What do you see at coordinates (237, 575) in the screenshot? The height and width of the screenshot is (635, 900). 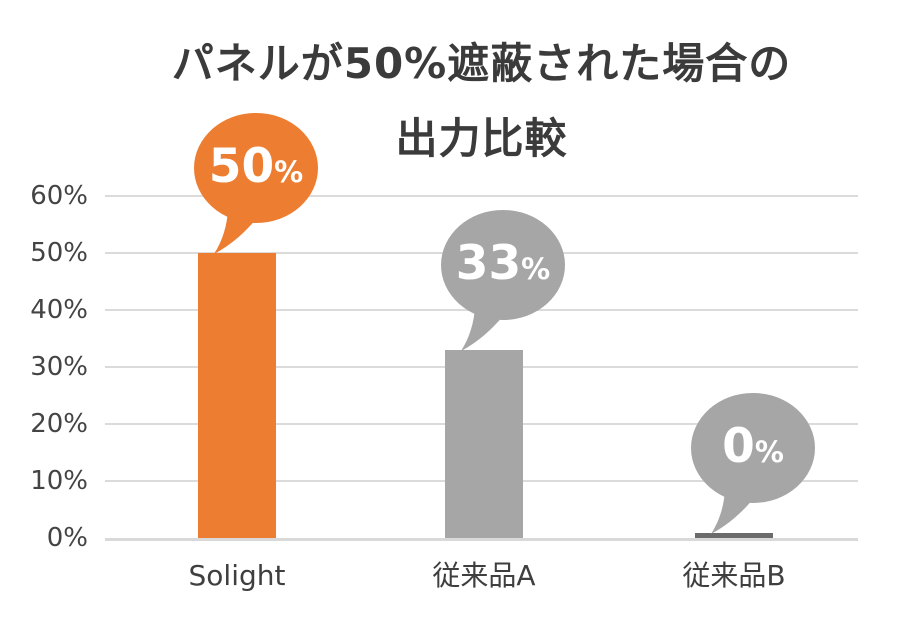 I see `x-axis-label-Solight: Solight` at bounding box center [237, 575].